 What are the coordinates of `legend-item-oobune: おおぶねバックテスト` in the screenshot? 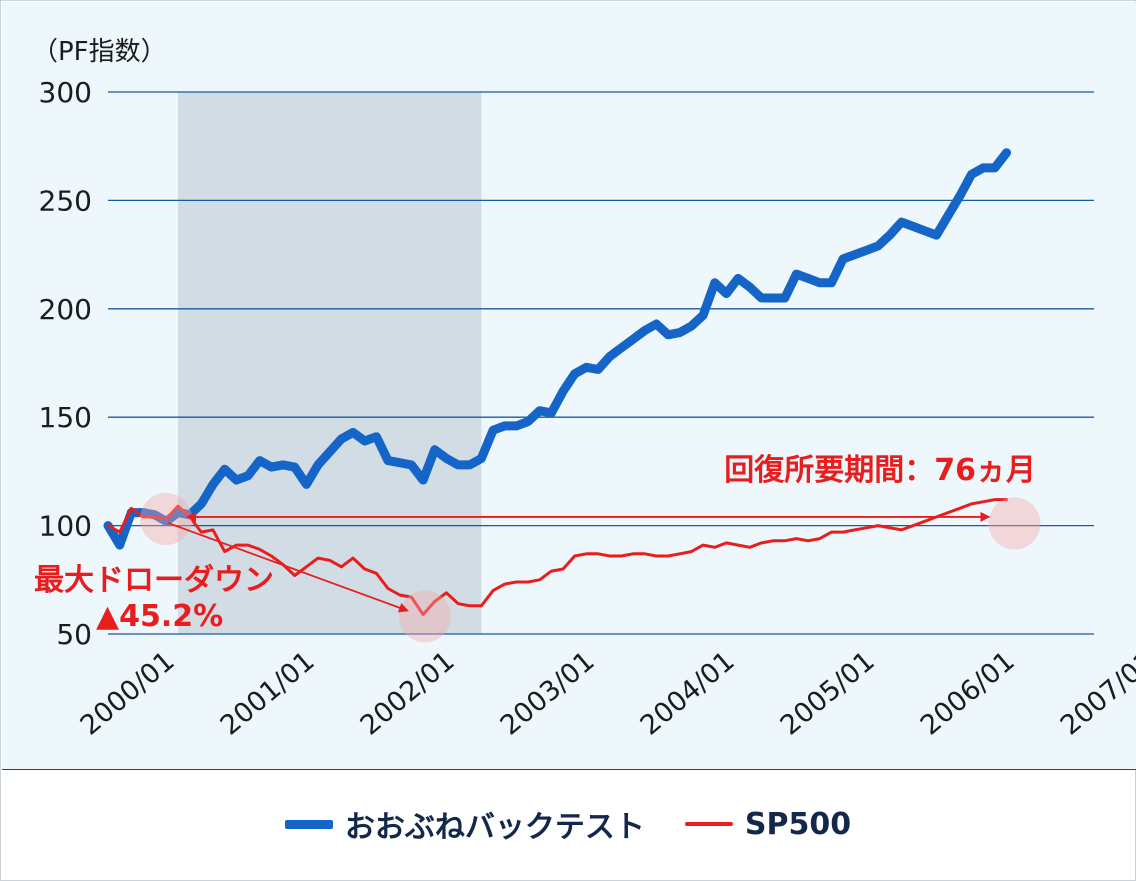 It's located at (464, 824).